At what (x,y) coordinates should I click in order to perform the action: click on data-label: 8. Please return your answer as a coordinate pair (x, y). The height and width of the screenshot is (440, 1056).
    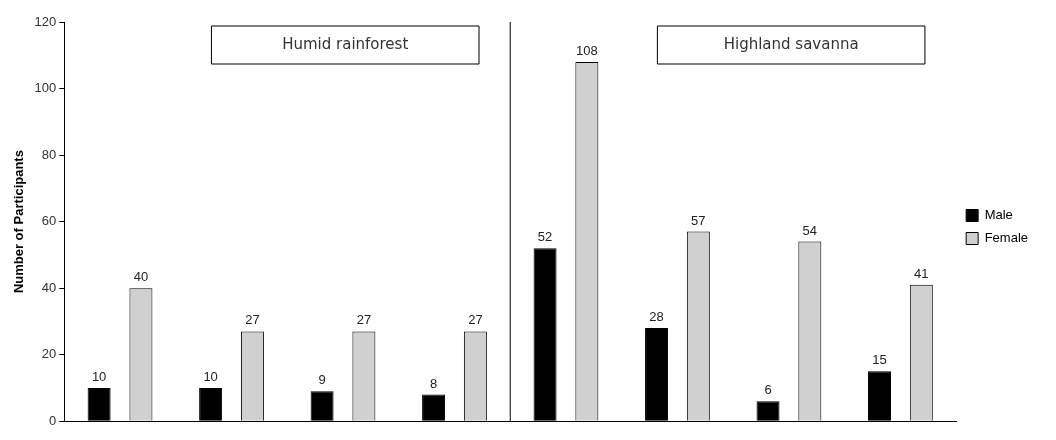
    Looking at the image, I should click on (433, 383).